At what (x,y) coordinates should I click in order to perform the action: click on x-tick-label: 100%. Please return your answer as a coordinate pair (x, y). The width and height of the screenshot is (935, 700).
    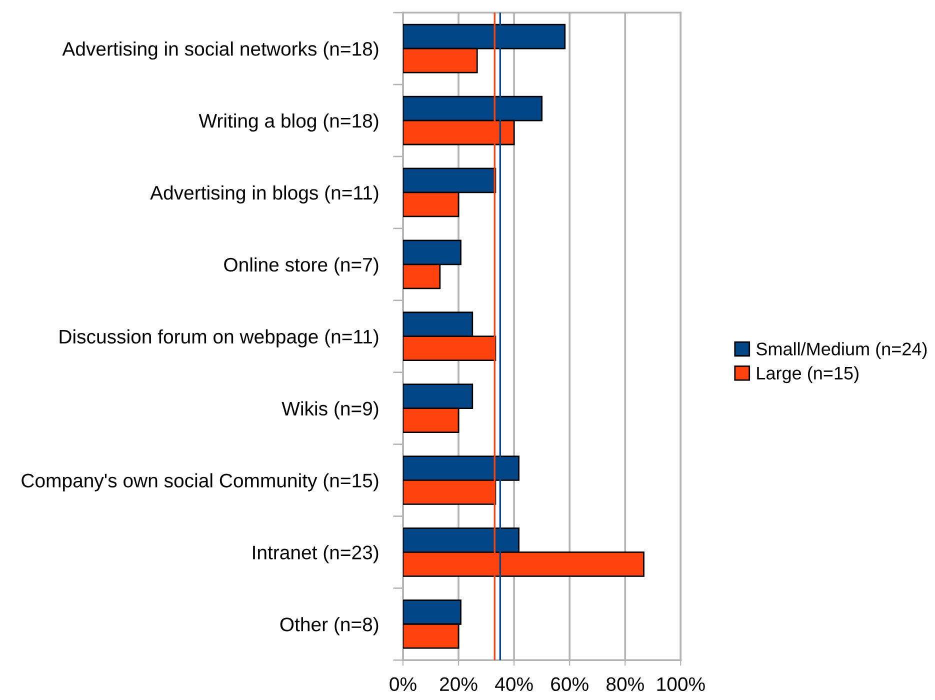
    Looking at the image, I should click on (681, 684).